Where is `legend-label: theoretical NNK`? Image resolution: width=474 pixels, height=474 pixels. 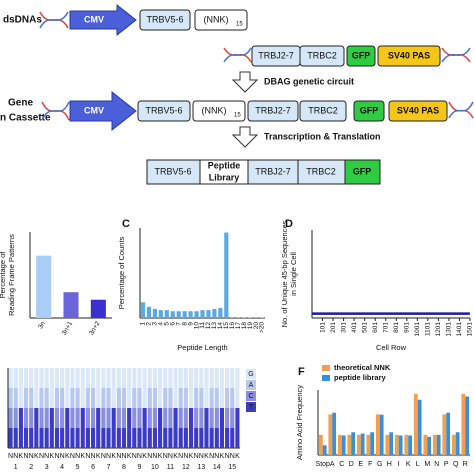
legend-label: theoretical NNK is located at coordinates (362, 367).